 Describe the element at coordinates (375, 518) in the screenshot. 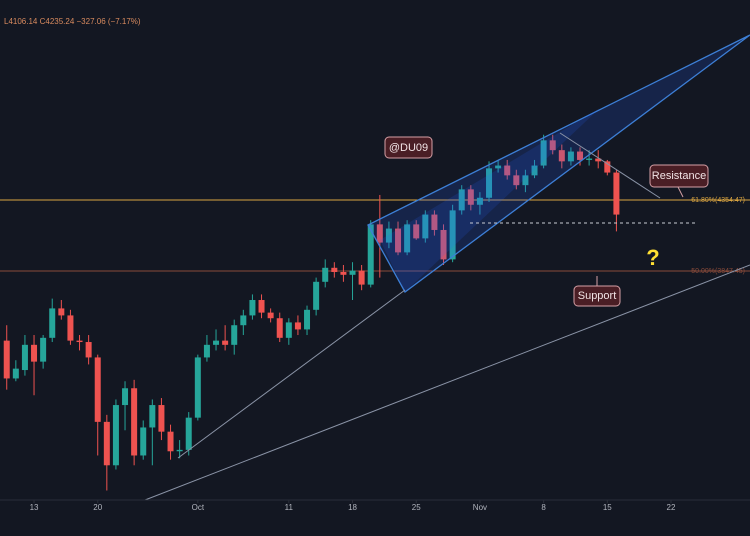

I see `x-axis-bar` at that location.